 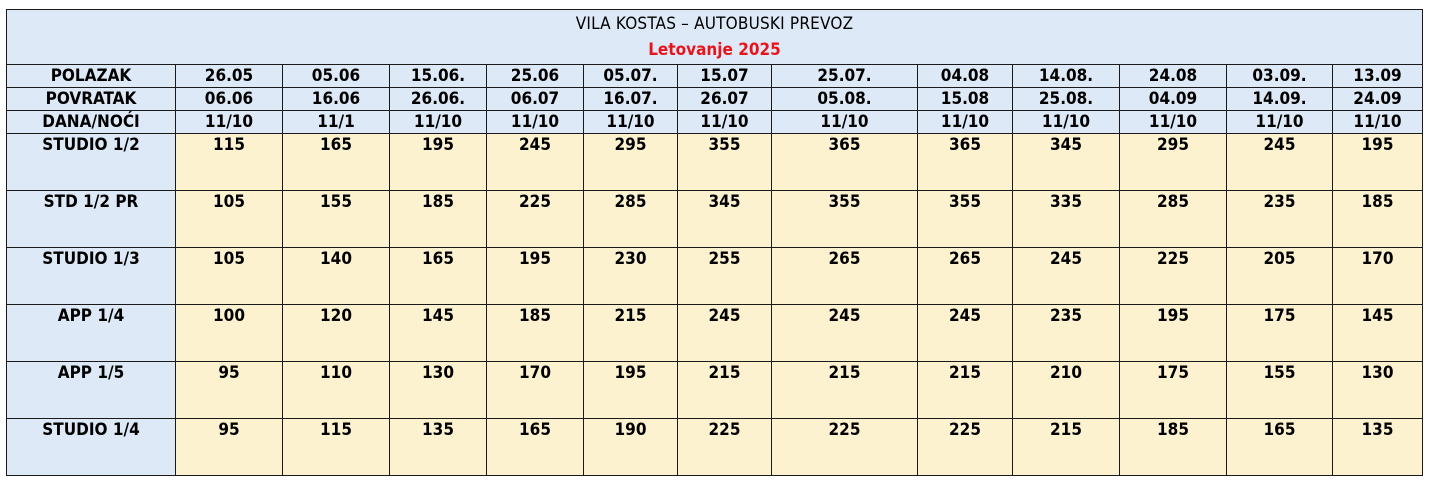 What do you see at coordinates (1066, 76) in the screenshot?
I see `header-cell: 14.08.` at bounding box center [1066, 76].